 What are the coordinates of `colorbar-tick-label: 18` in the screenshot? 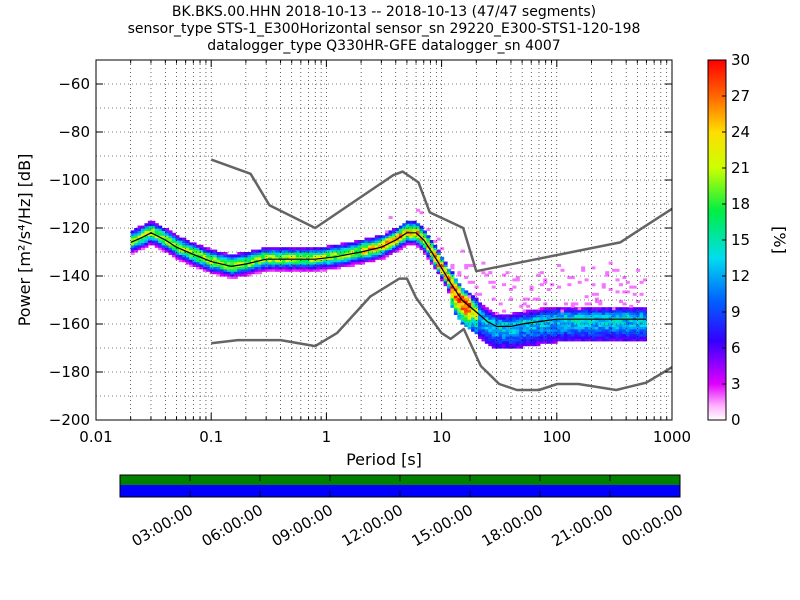 It's located at (740, 204).